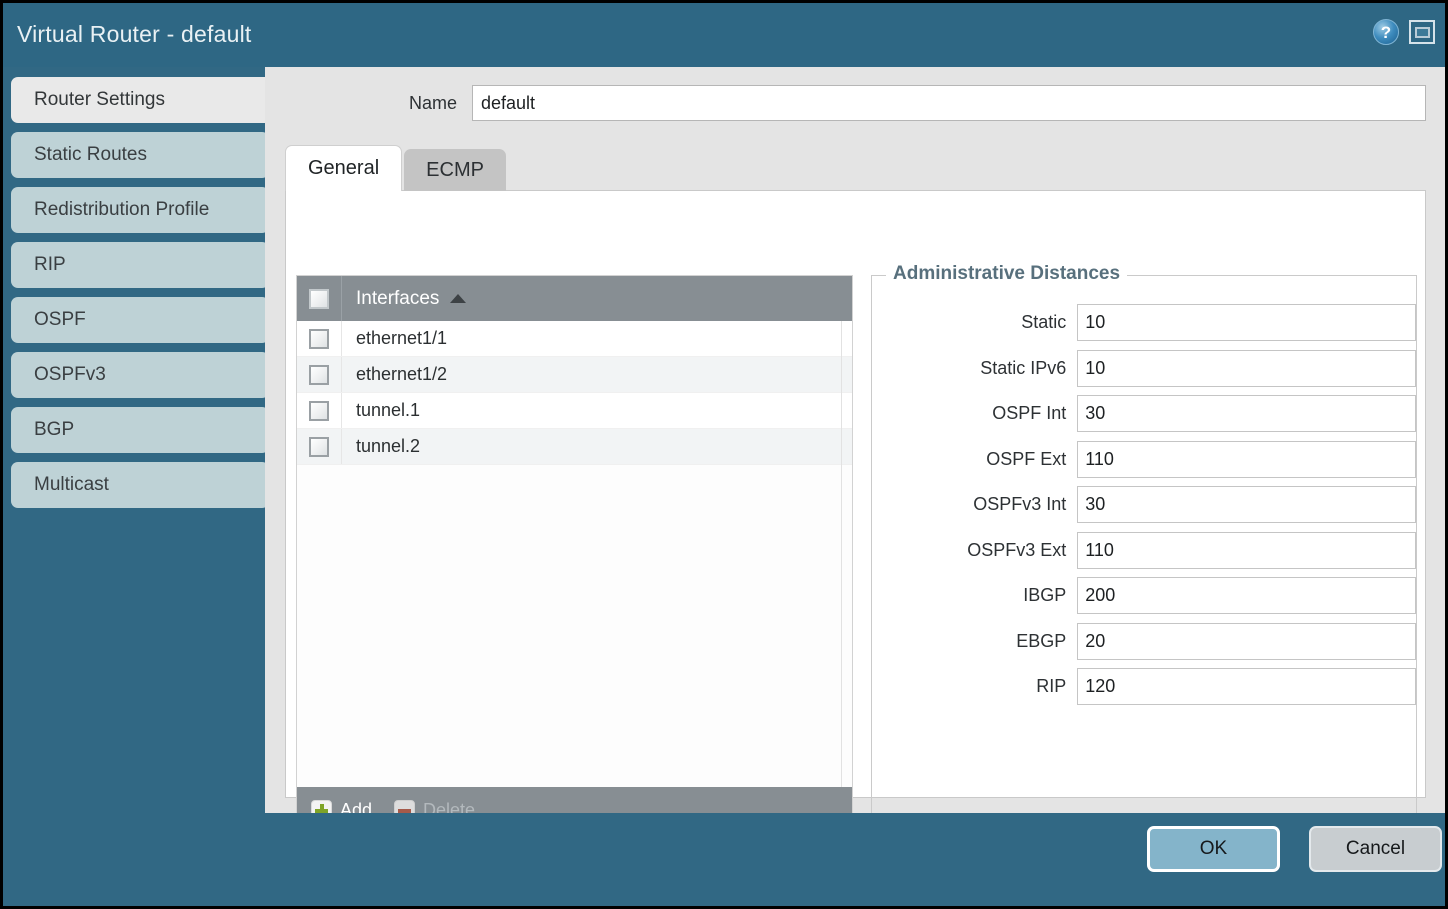 Image resolution: width=1448 pixels, height=909 pixels. I want to click on table-row: ethernet1/2, so click(574, 375).